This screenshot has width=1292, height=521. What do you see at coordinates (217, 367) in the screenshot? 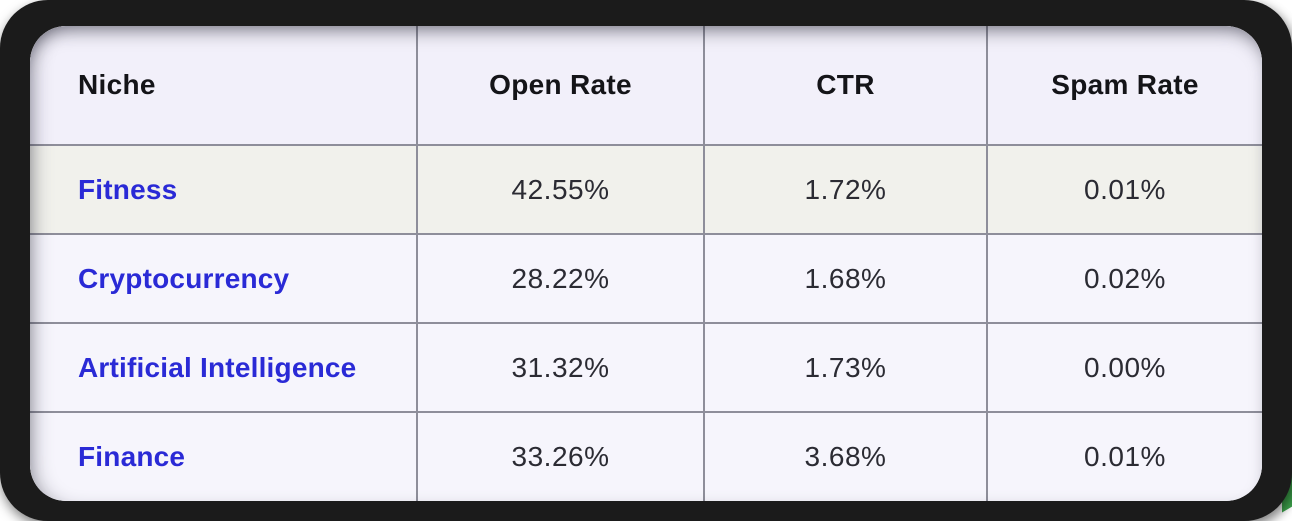
I see `niche-link-artificial-intelligence: Artificial Intelligence` at bounding box center [217, 367].